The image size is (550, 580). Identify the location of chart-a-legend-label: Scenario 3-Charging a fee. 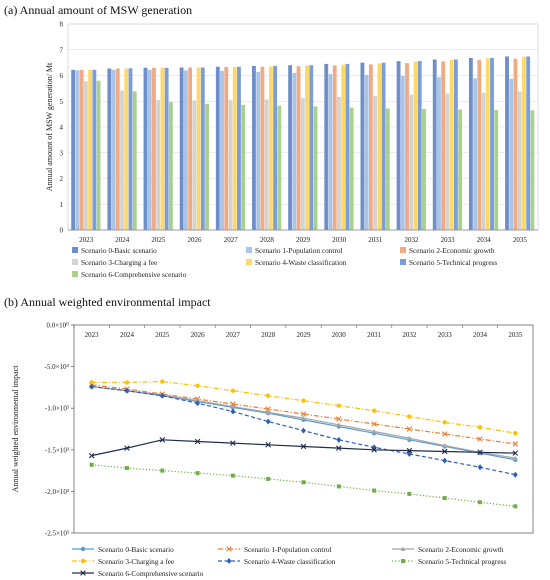
(119, 262).